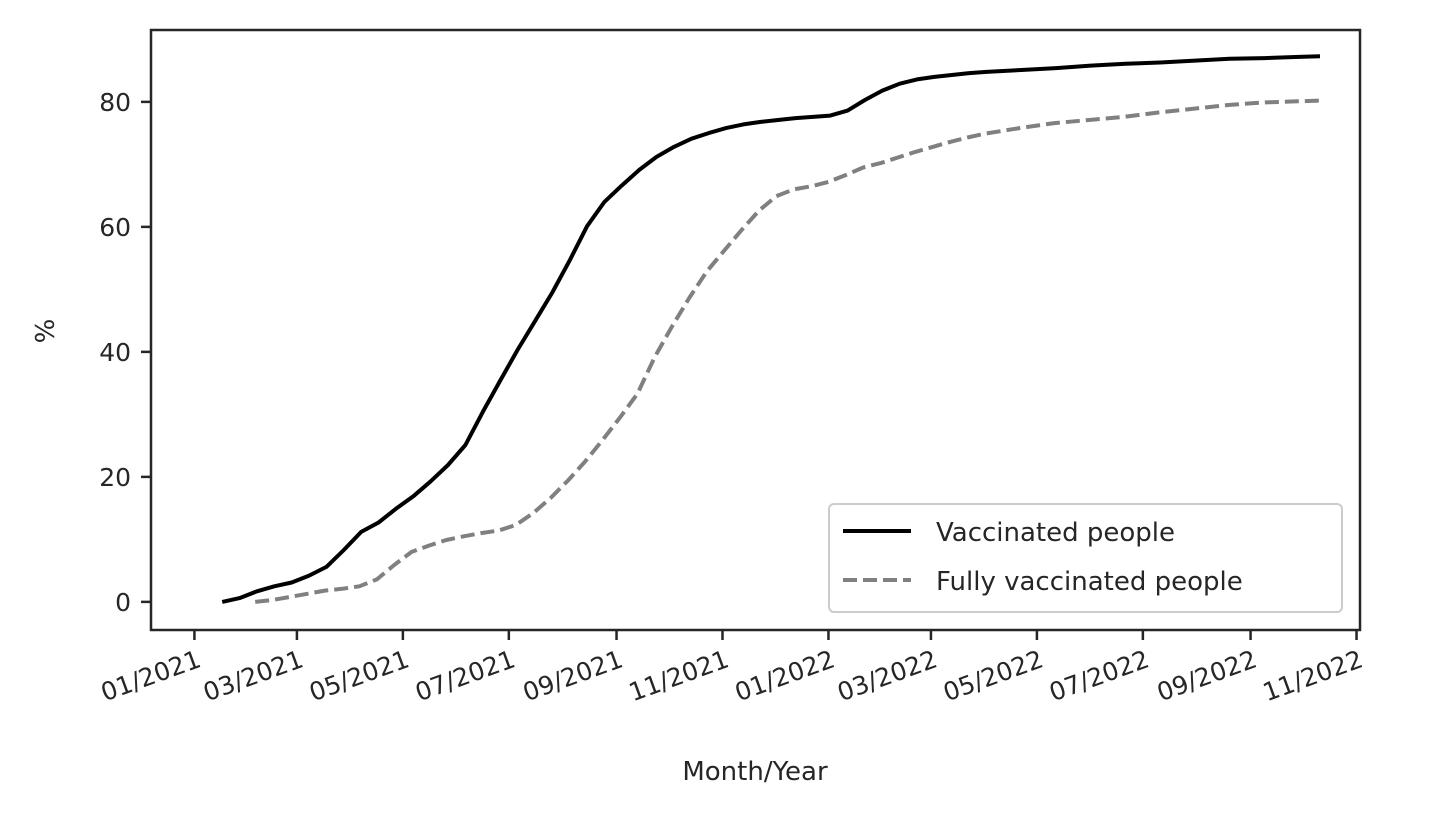 The width and height of the screenshot is (1434, 817). What do you see at coordinates (755, 772) in the screenshot?
I see `x-axis-label: Month/Year` at bounding box center [755, 772].